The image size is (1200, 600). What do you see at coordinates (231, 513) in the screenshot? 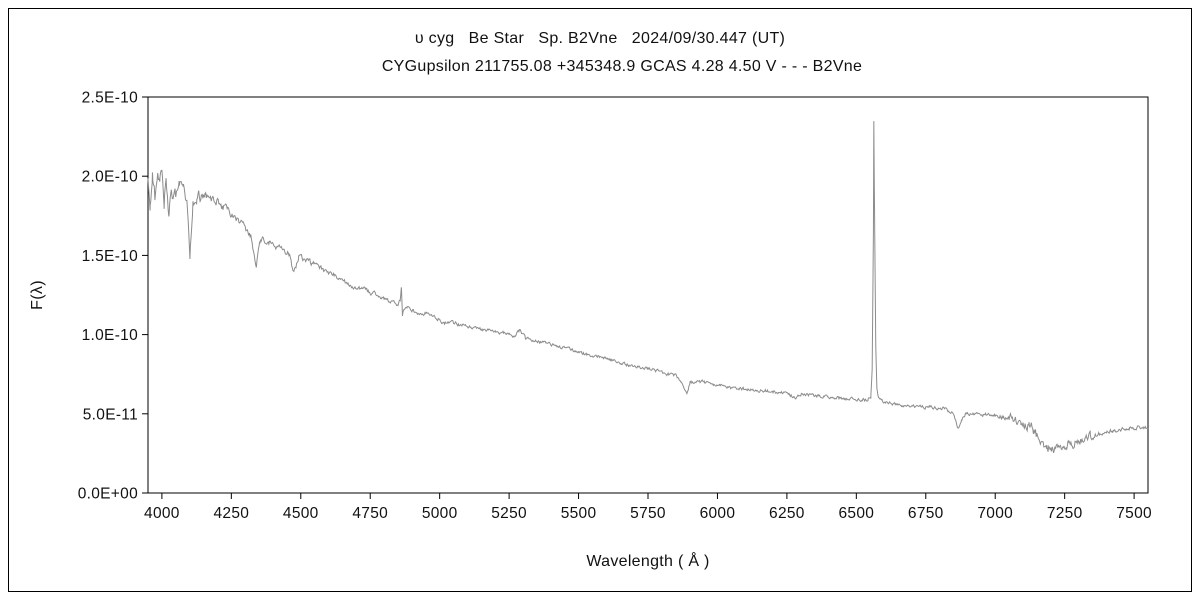
I see `x-tick-label: 4250` at bounding box center [231, 513].